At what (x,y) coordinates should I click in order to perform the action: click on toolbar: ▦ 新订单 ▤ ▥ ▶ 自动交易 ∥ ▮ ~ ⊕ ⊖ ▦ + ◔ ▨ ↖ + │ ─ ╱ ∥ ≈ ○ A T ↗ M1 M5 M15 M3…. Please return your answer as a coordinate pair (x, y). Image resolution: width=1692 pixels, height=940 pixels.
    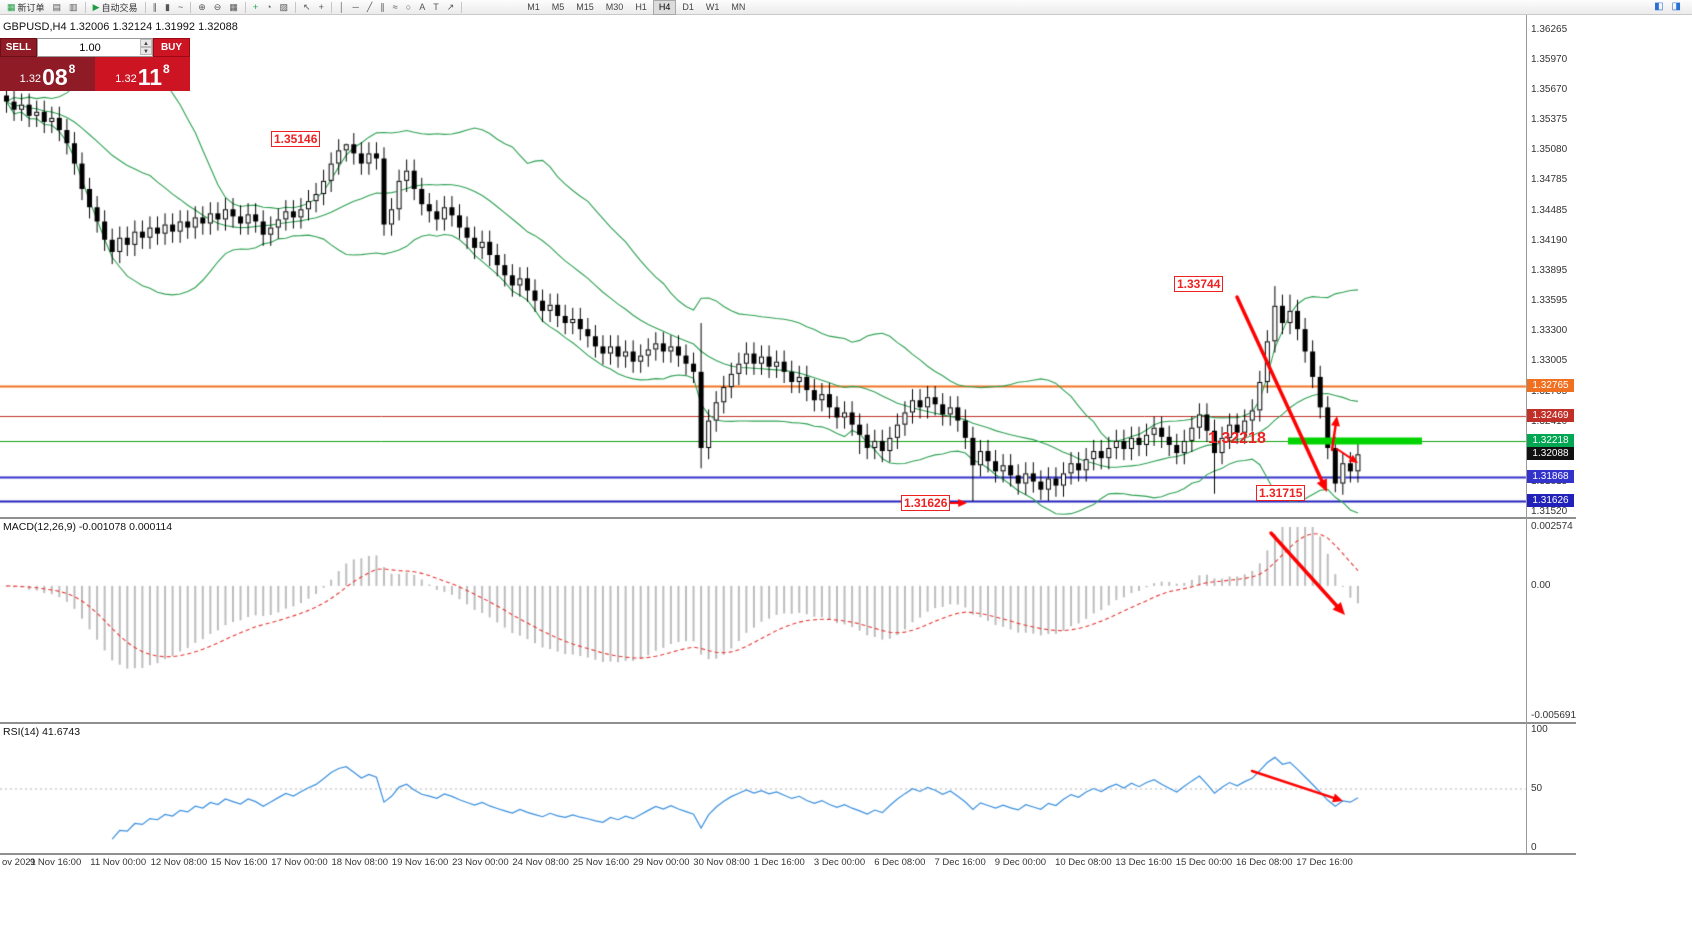
    Looking at the image, I should click on (846, 7).